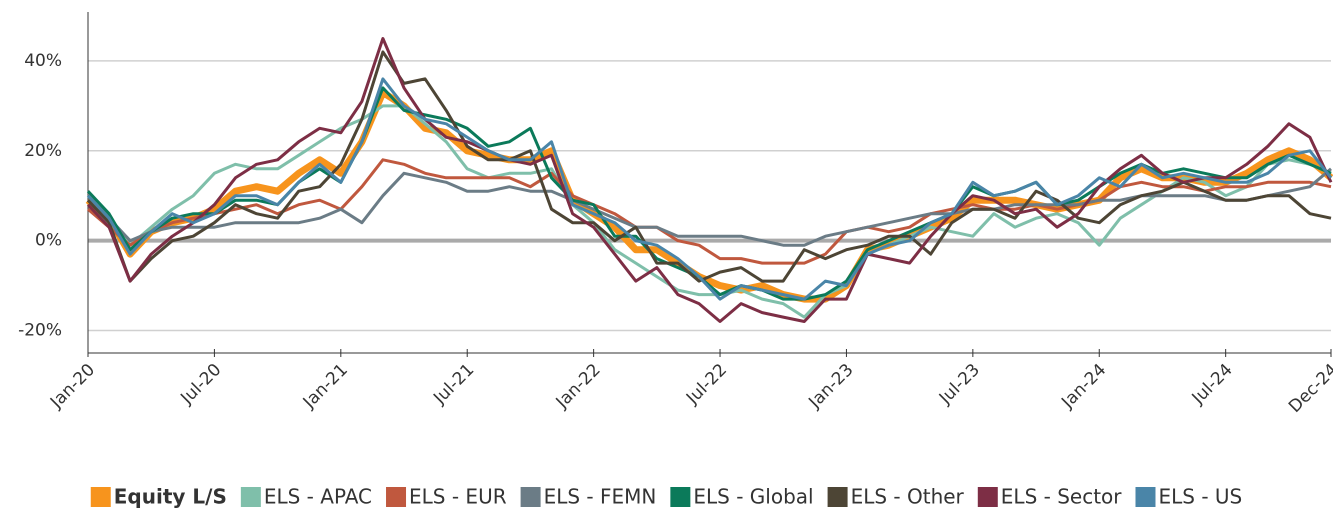 The image size is (1333, 511). What do you see at coordinates (1061, 497) in the screenshot?
I see `legend-label: ELS - Sector` at bounding box center [1061, 497].